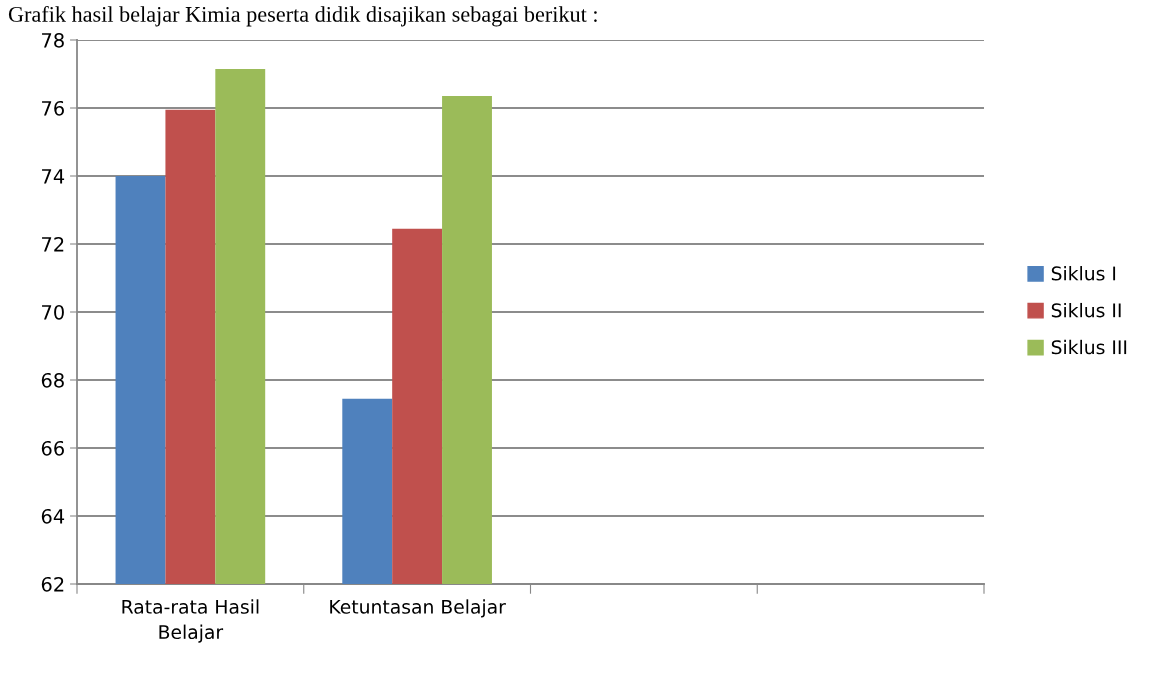  What do you see at coordinates (53, 244) in the screenshot?
I see `y-tick-label: 72` at bounding box center [53, 244].